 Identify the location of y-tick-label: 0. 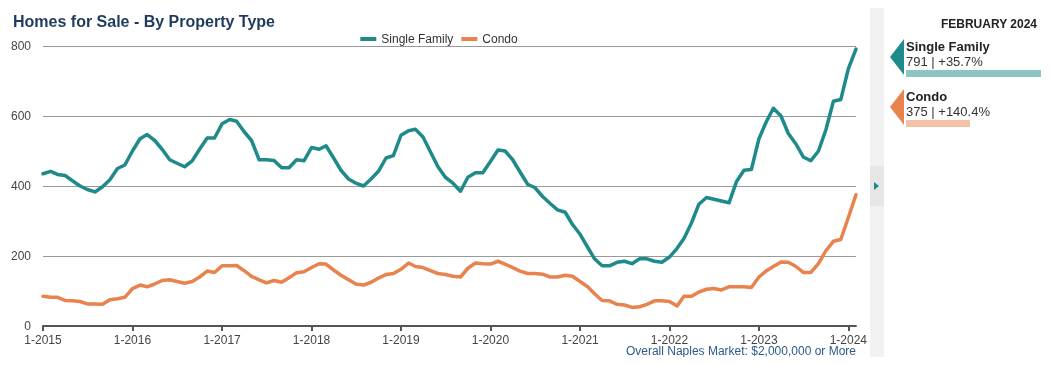
(28, 326).